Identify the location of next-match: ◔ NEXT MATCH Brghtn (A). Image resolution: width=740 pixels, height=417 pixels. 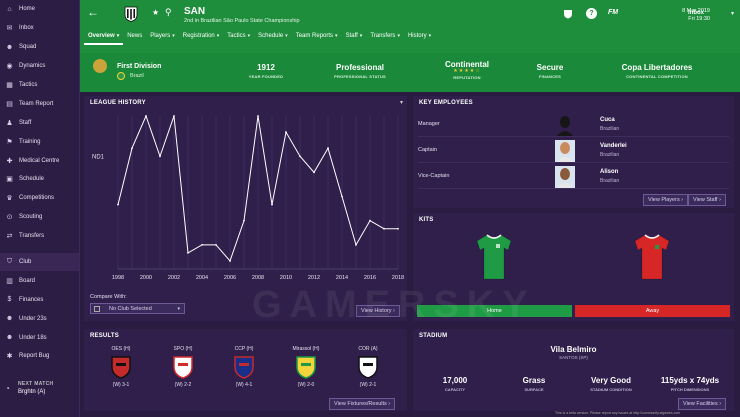
(29, 388).